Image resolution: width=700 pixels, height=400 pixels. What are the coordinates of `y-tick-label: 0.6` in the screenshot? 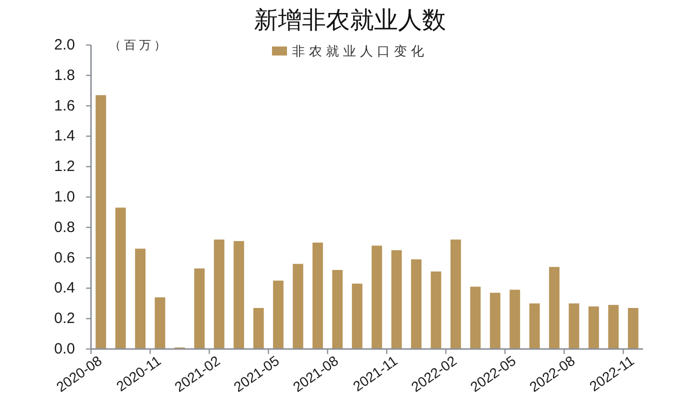 It's located at (64, 257).